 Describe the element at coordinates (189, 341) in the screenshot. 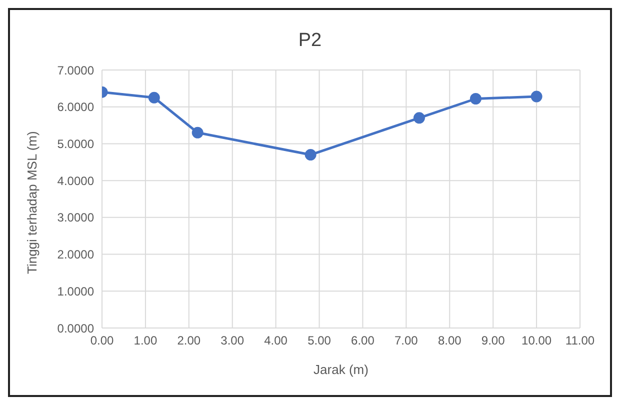

I see `x-tick-label: 2.00` at that location.